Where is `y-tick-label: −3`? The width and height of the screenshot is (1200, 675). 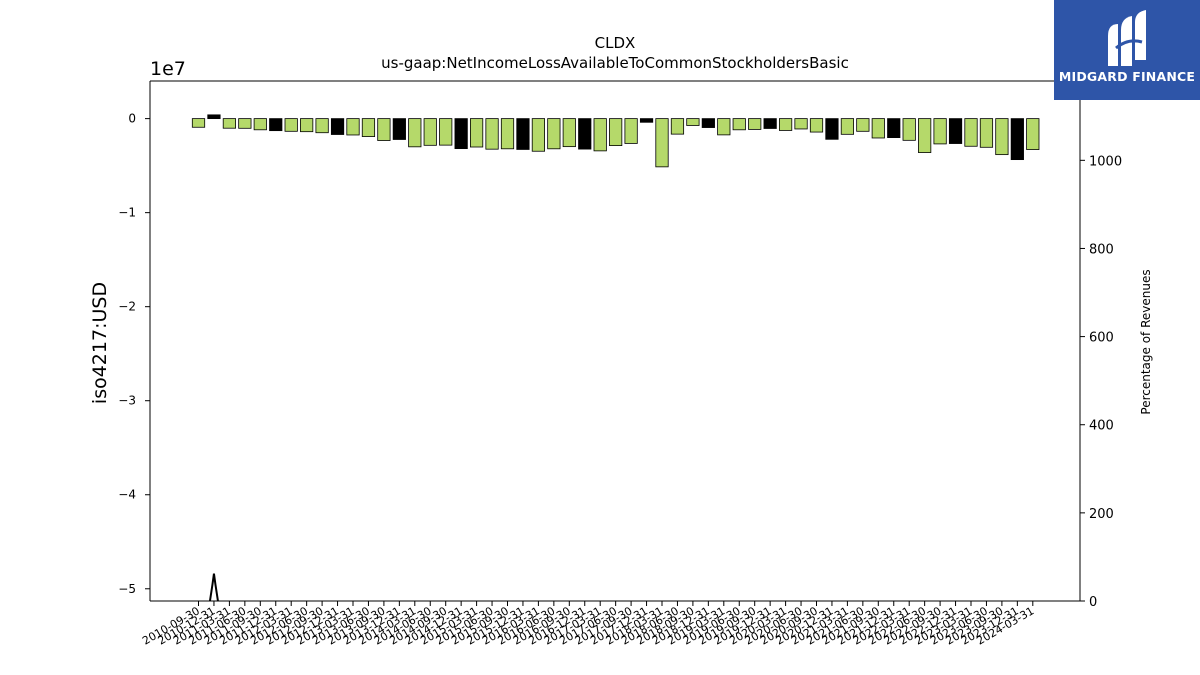
y-tick-label: −3 is located at coordinates (127, 401).